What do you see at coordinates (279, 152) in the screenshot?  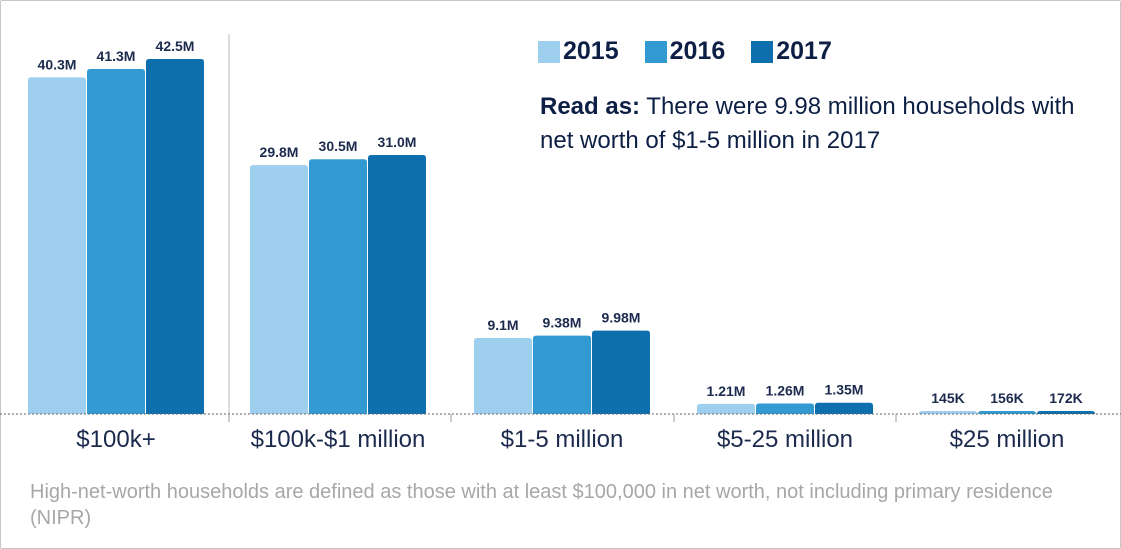 I see `data-label-2015-1: 29.8M` at bounding box center [279, 152].